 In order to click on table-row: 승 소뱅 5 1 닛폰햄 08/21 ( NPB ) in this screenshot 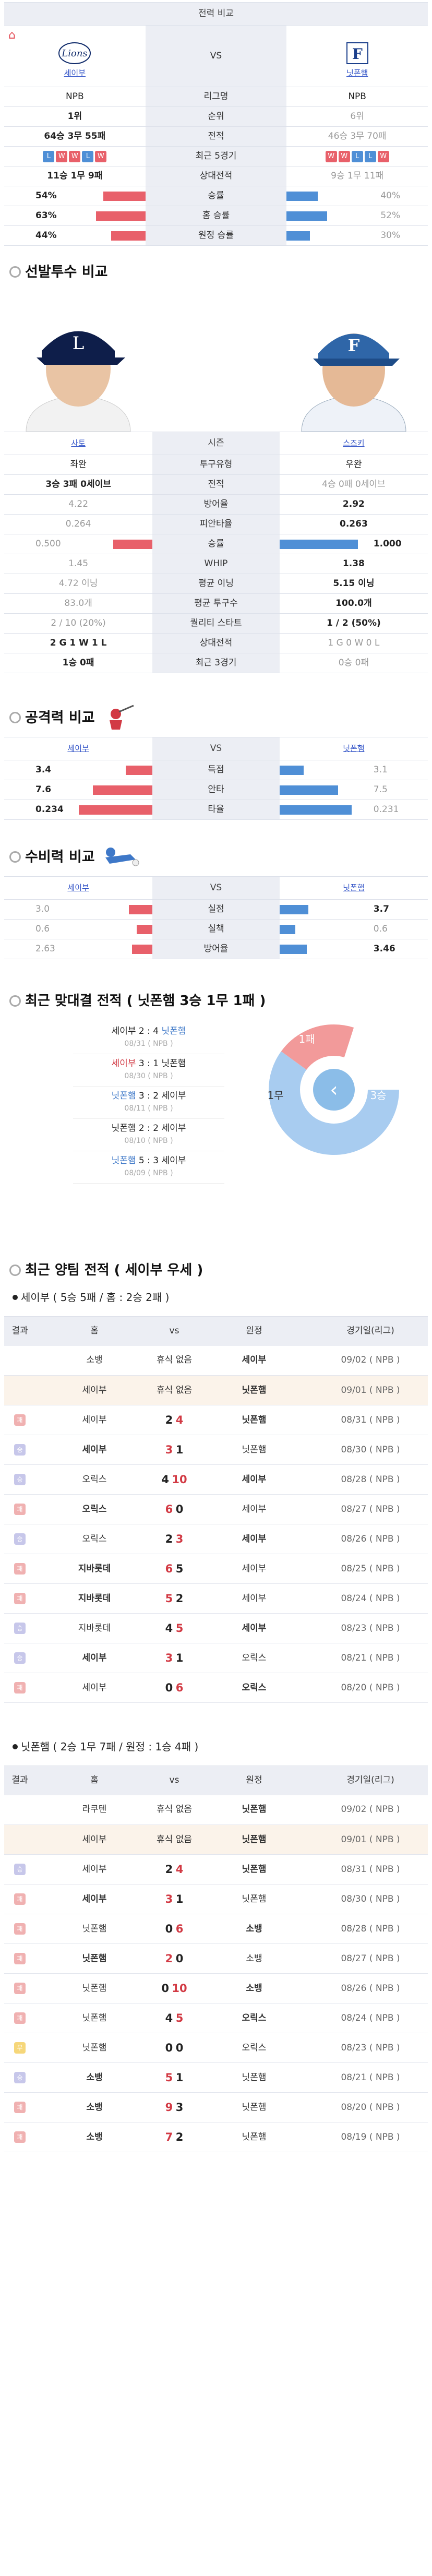, I will do `click(216, 2077)`.